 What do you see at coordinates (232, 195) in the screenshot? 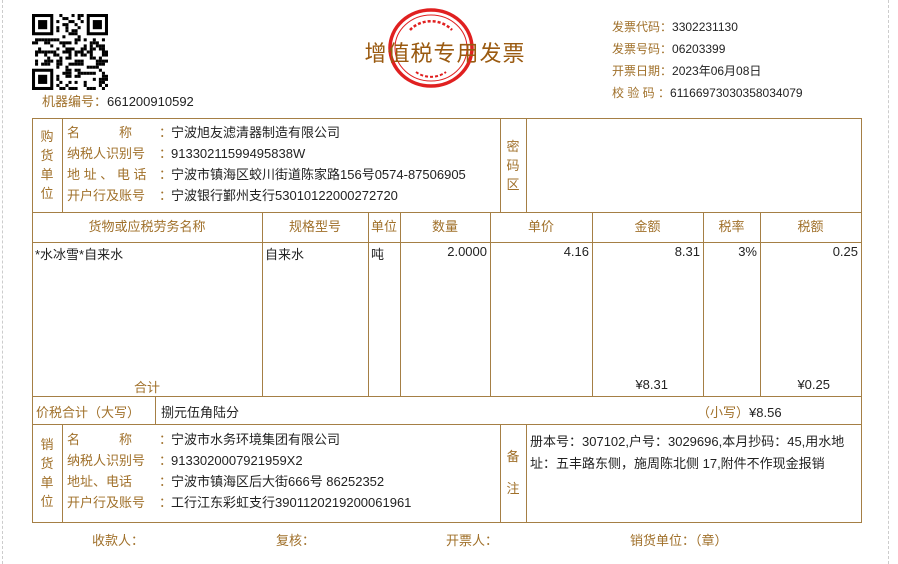
I see `buyer-bank-account: 开户行及账号 ：宁波银行鄞州支行53010122000272720` at bounding box center [232, 195].